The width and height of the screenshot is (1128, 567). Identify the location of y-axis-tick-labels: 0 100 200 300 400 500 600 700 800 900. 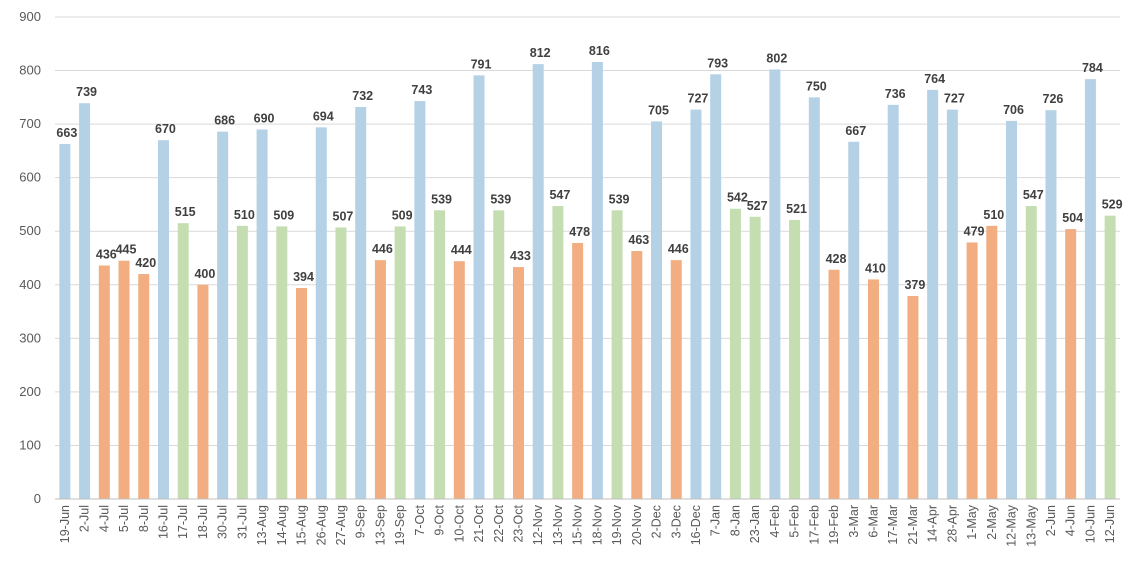
(30, 257).